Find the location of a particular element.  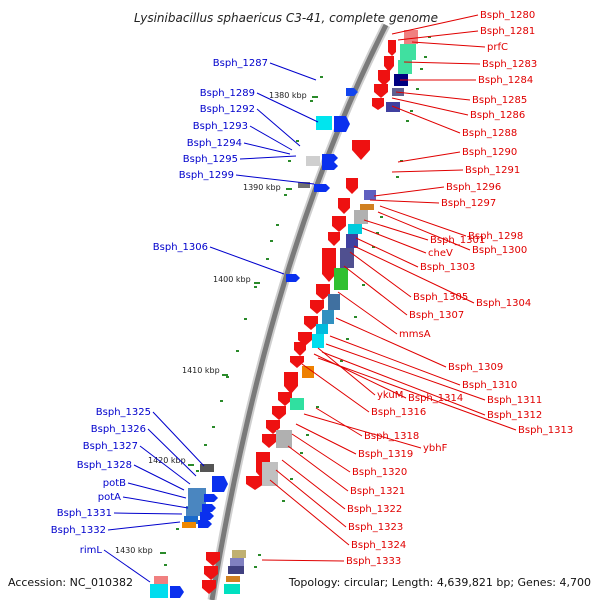

gene-label-bsph_1283: Bsph_1283 is located at coordinates (509, 64).